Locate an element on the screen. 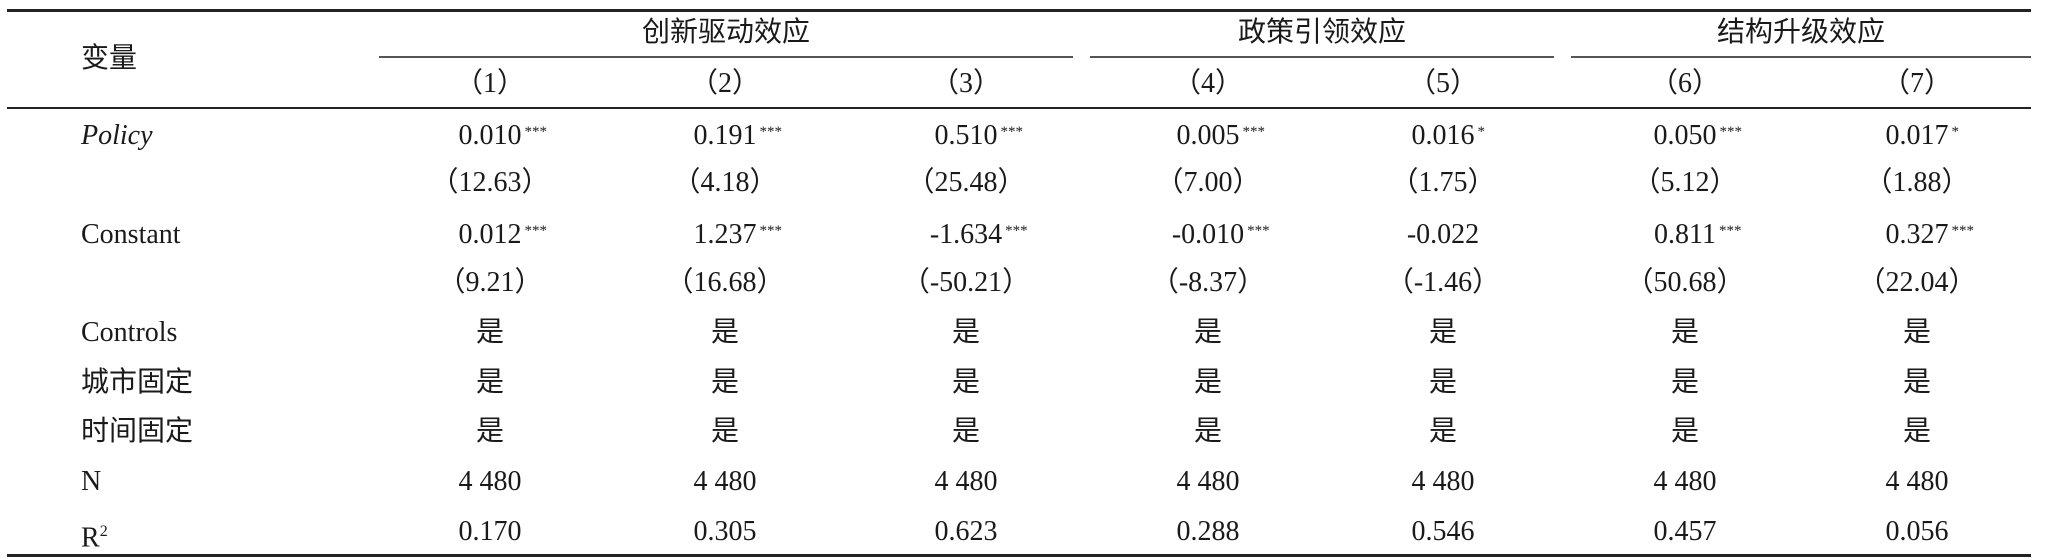  cell-value: 0.327 is located at coordinates (1917, 234).